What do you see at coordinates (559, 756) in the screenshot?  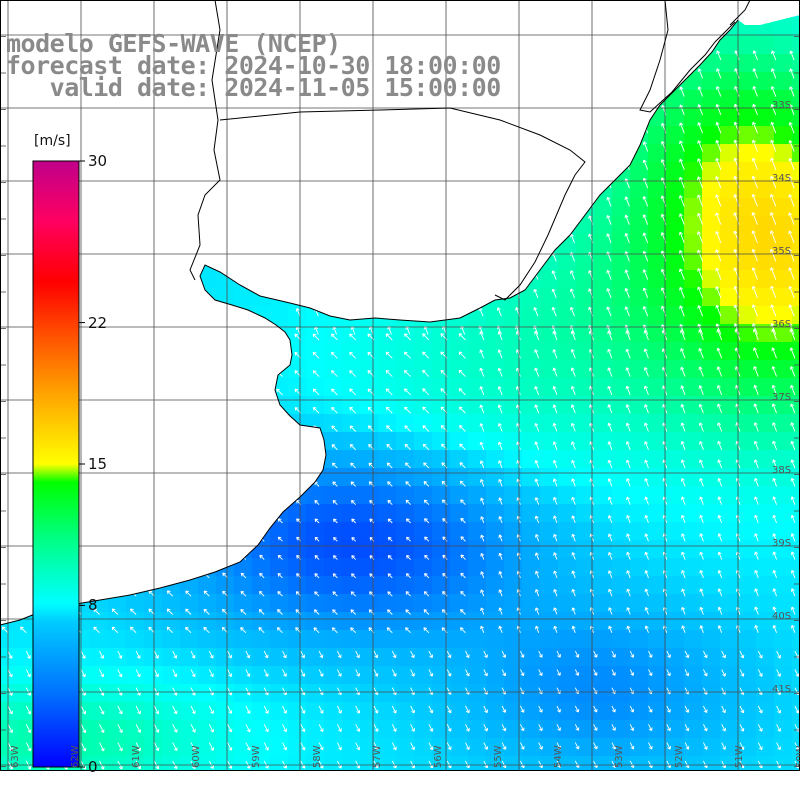 I see `longitude-label: 54W` at bounding box center [559, 756].